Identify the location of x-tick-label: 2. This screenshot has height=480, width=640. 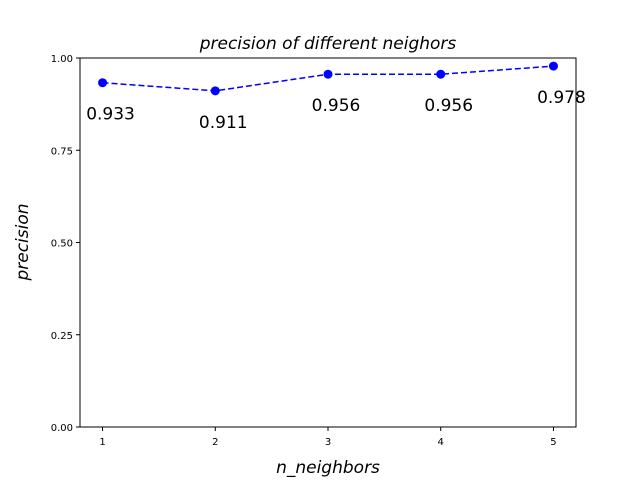
(215, 442).